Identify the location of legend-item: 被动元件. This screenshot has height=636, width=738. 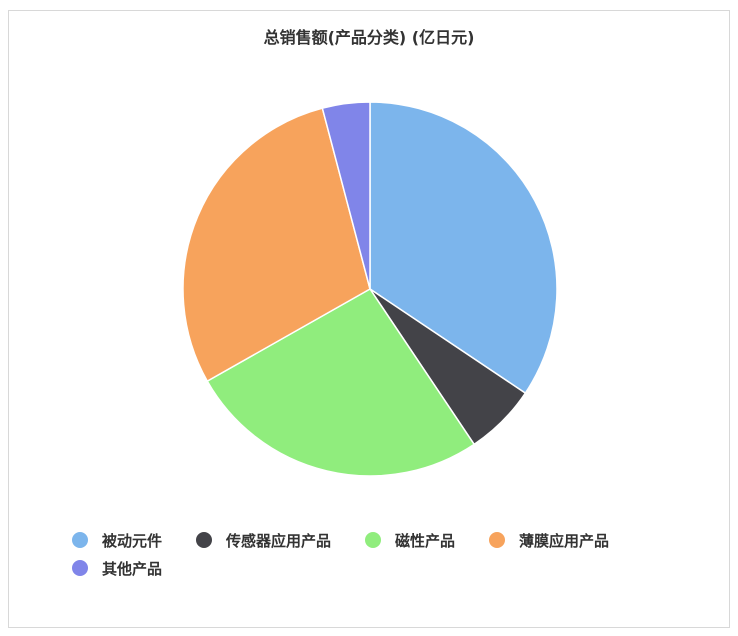
(117, 540).